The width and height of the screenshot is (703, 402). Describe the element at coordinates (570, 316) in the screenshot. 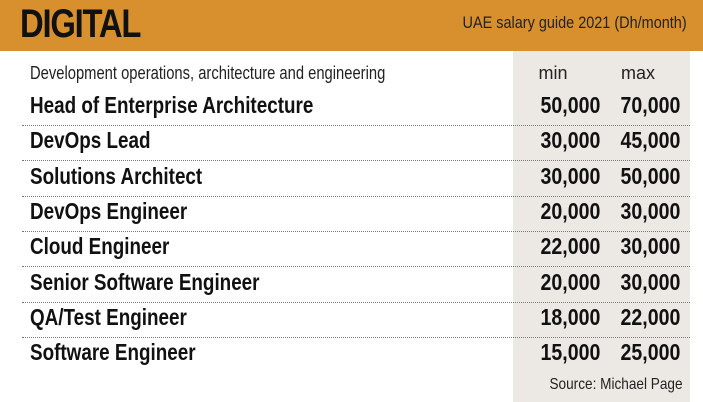

I see `salary-min: 18,000` at that location.